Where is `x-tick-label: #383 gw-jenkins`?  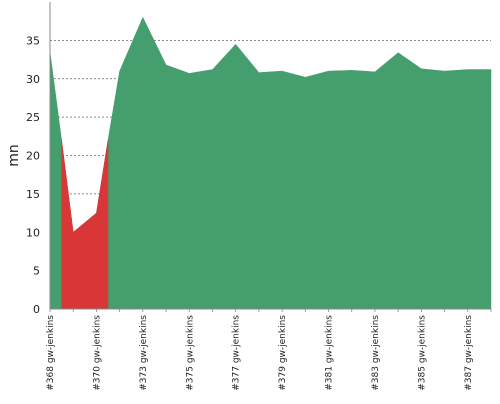
x-tick-label: #383 gw-jenkins is located at coordinates (376, 353).